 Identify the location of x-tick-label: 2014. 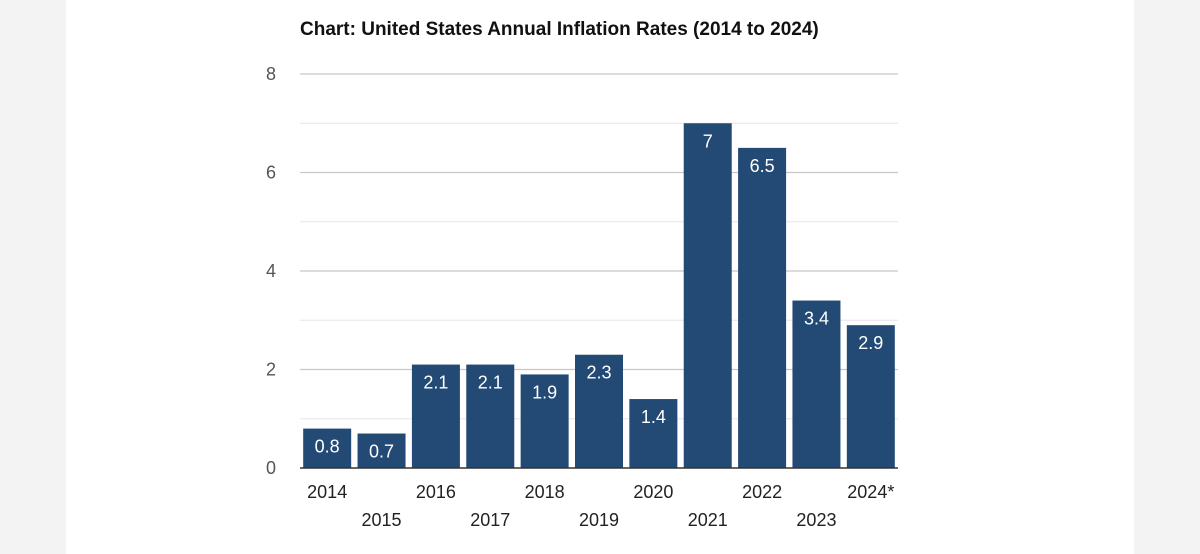
(327, 492).